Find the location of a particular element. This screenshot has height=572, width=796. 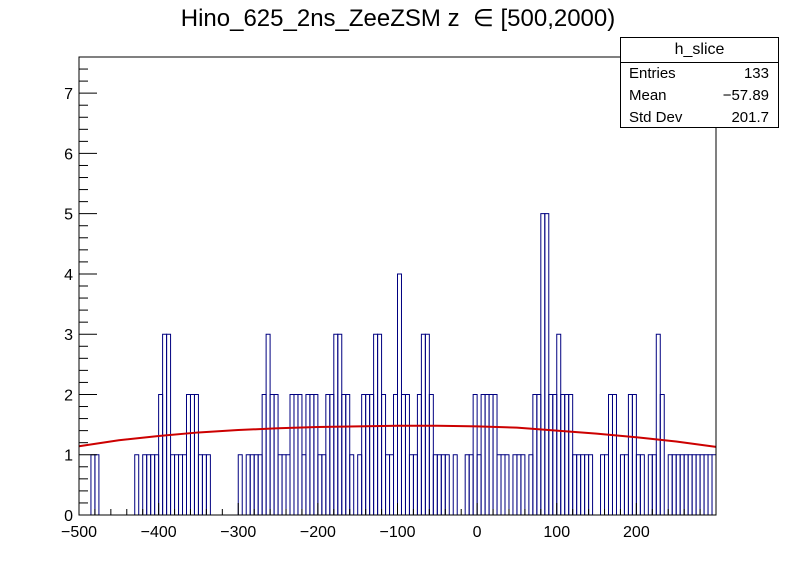

y-tick-label: 3 is located at coordinates (68, 335).